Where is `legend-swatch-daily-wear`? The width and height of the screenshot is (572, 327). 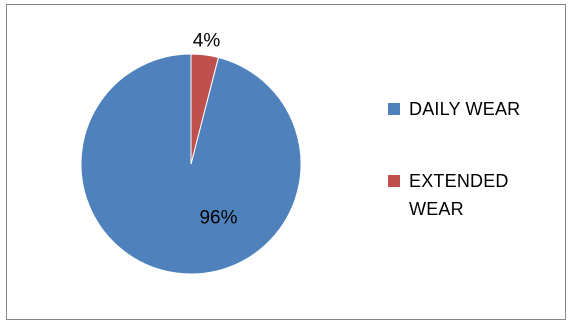 legend-swatch-daily-wear is located at coordinates (394, 109).